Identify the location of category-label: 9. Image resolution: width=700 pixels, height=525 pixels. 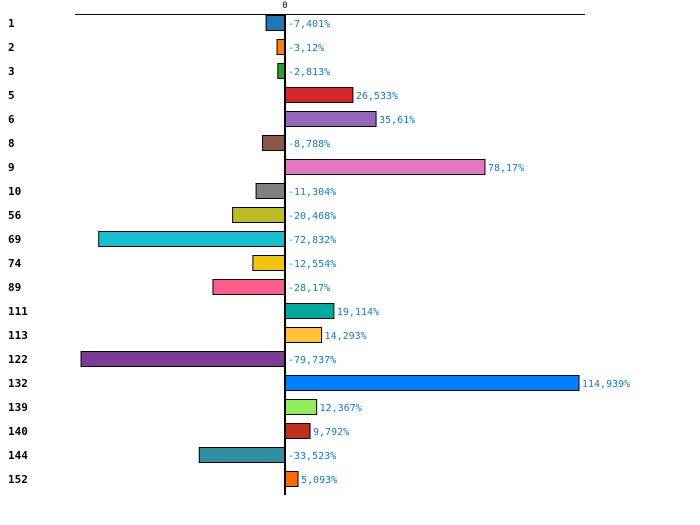
(11, 167).